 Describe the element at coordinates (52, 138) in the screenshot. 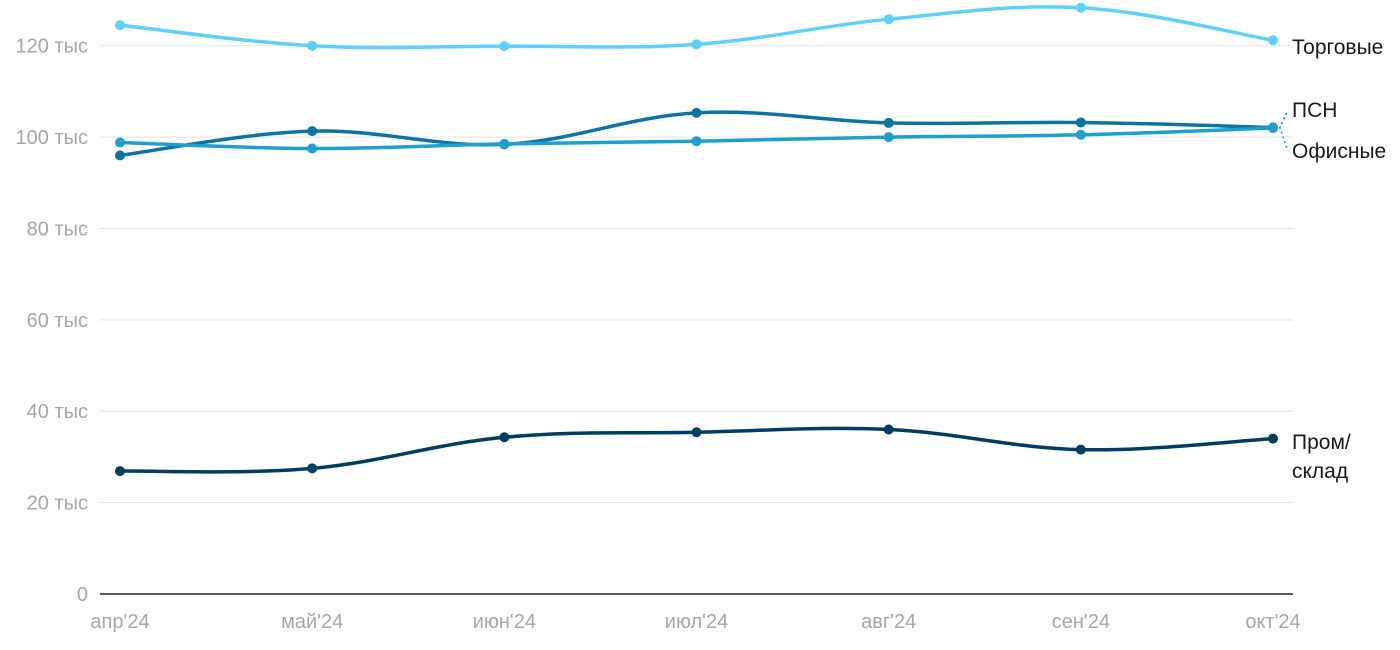

I see `y-tick-label: 100 тыс` at that location.